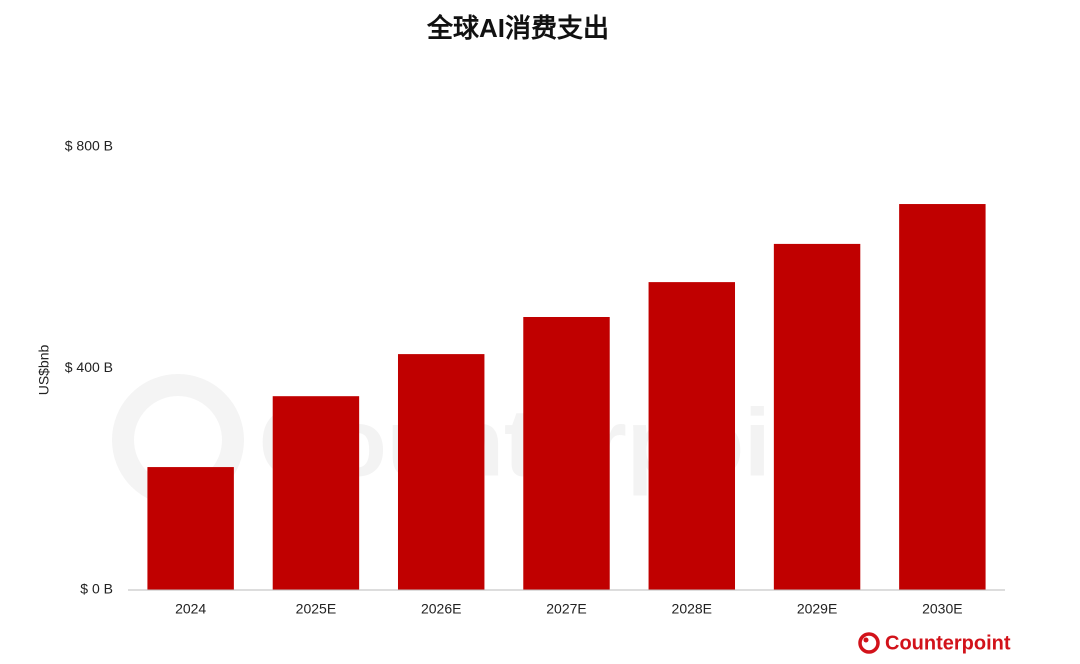 The width and height of the screenshot is (1080, 664). Describe the element at coordinates (44, 369) in the screenshot. I see `y-axis-title: US$bnb` at that location.